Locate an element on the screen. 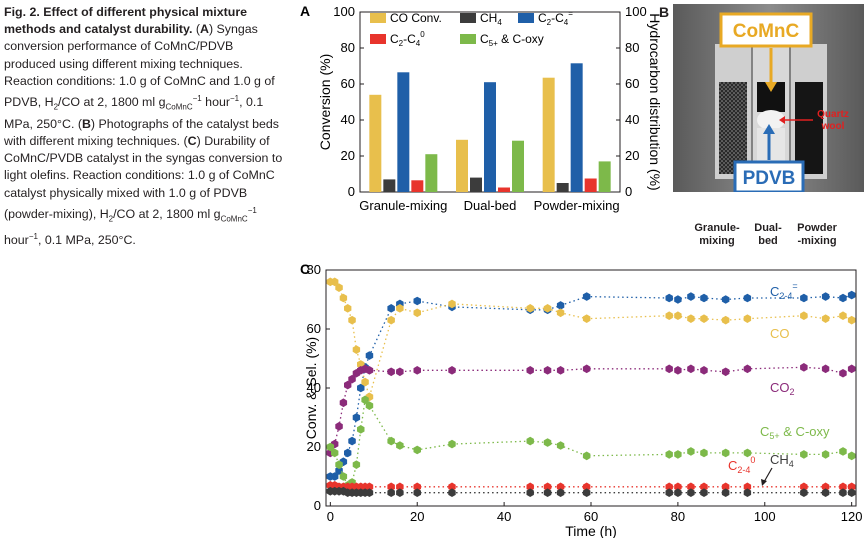 This screenshot has width=868, height=540. x-tick-label: 100 is located at coordinates (765, 516).